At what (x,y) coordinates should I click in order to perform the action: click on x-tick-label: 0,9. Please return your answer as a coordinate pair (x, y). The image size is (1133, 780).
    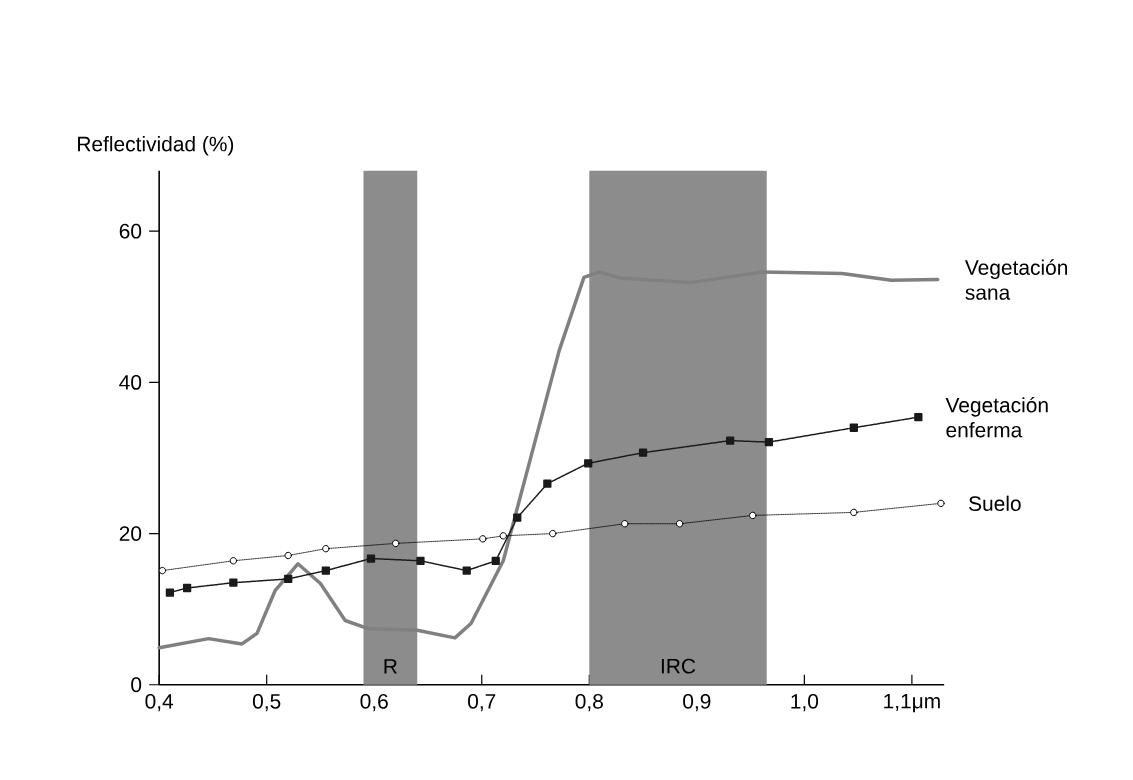
    Looking at the image, I should click on (697, 702).